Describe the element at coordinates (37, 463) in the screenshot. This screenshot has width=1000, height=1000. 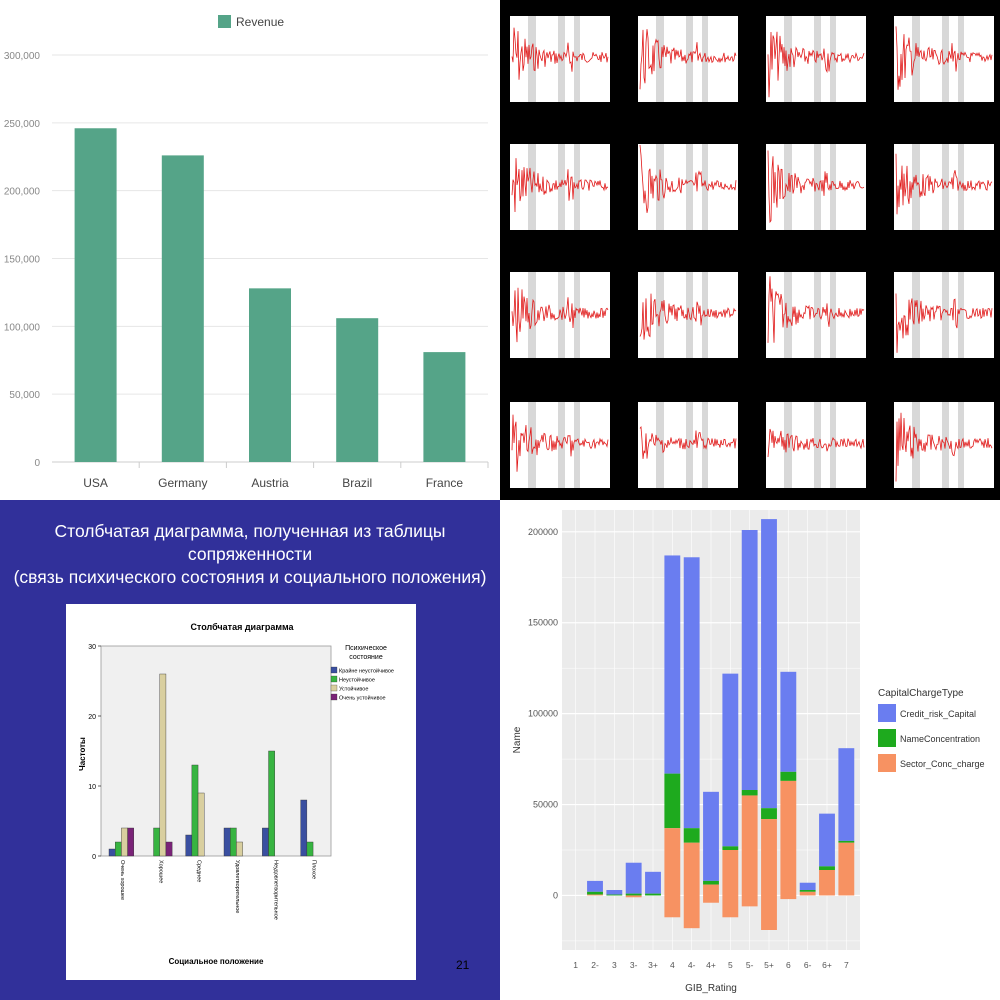
I see `y-tick-label: 0` at that location.